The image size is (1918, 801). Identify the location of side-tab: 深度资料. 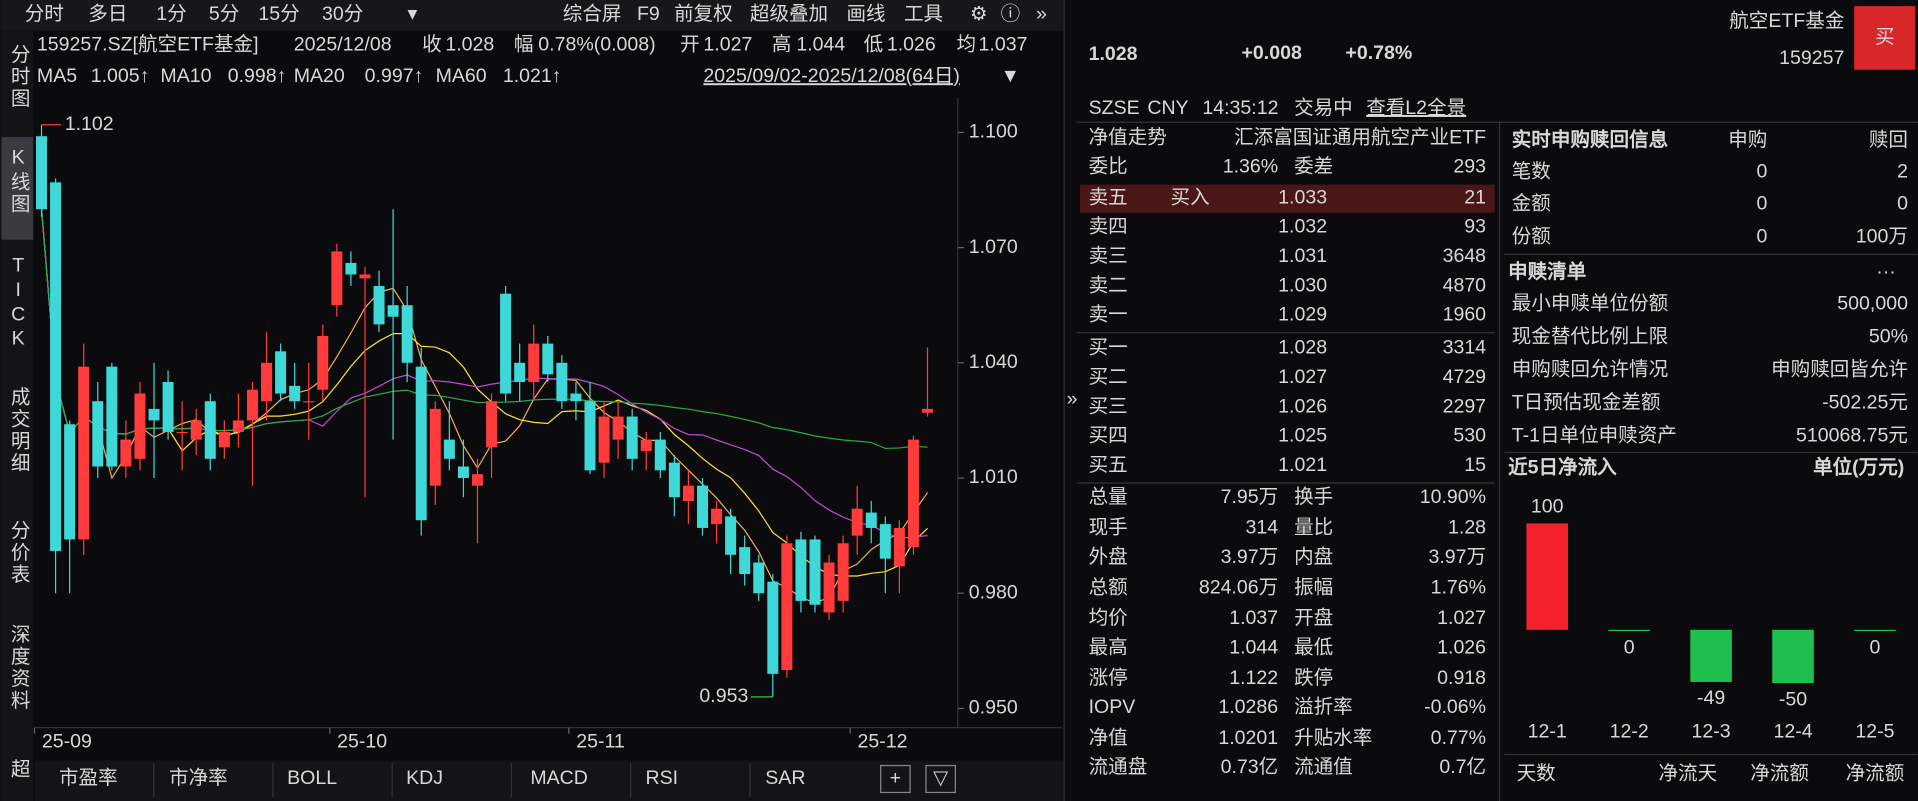
(18, 668).